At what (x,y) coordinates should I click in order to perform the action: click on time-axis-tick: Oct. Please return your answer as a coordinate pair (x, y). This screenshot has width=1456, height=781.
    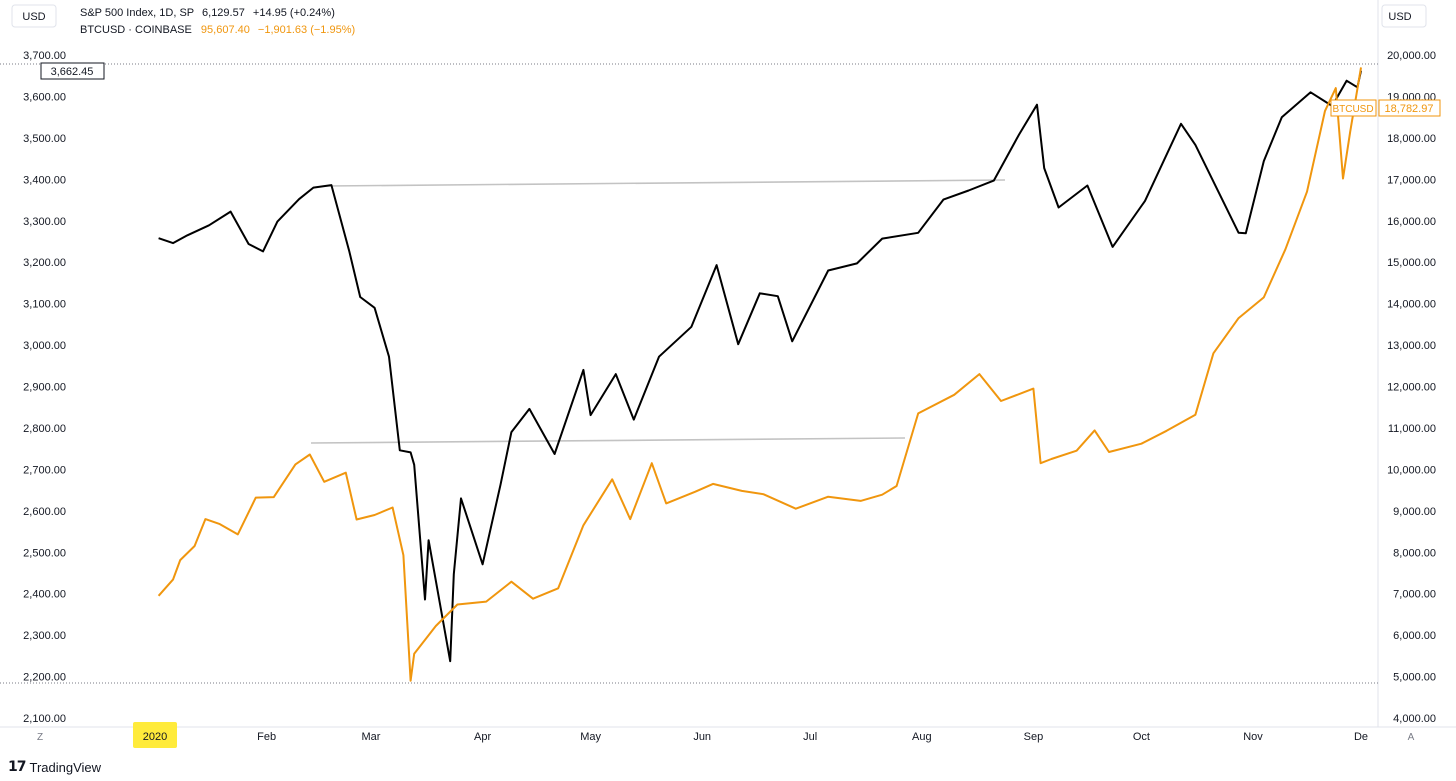
    Looking at the image, I should click on (1141, 737).